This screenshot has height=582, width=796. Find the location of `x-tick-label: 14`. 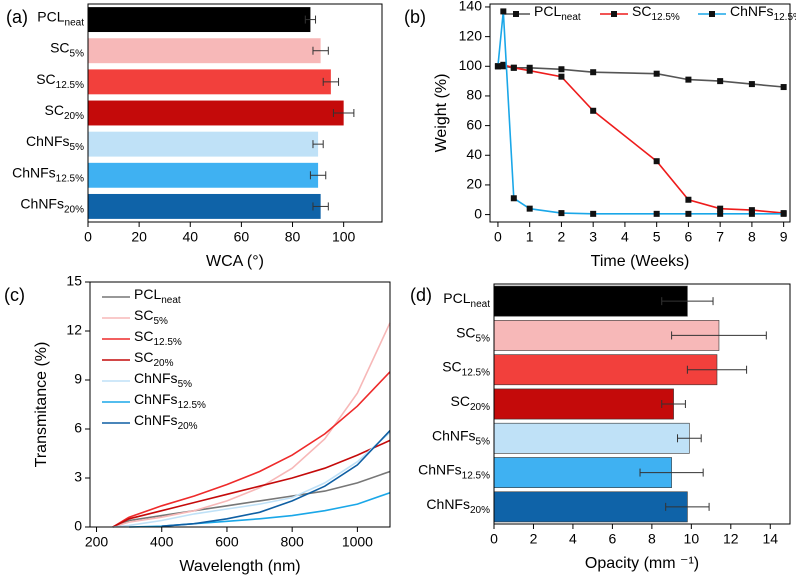

x-tick-label: 14 is located at coordinates (770, 539).